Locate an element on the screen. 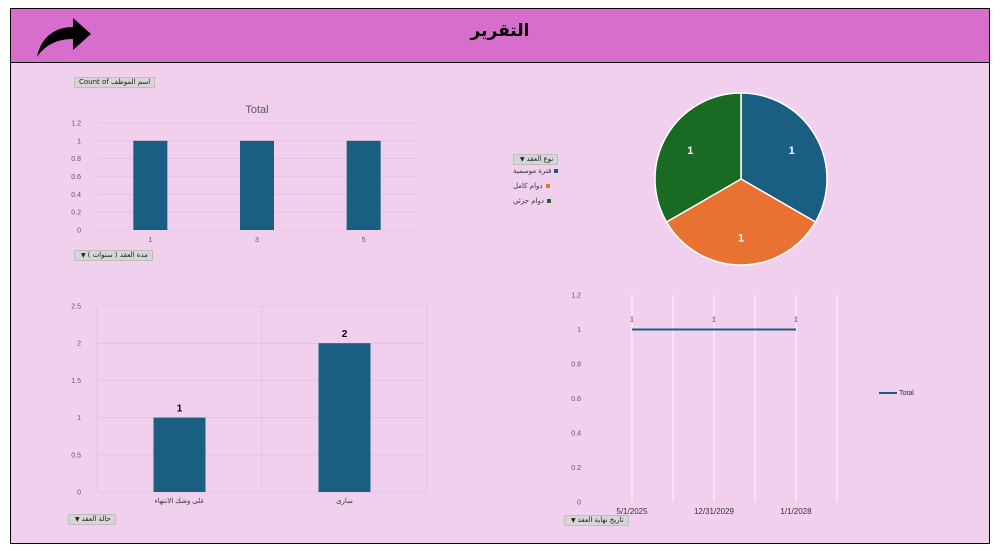 This screenshot has height=551, width=1000. legend-item: فترة موسمية is located at coordinates (536, 171).